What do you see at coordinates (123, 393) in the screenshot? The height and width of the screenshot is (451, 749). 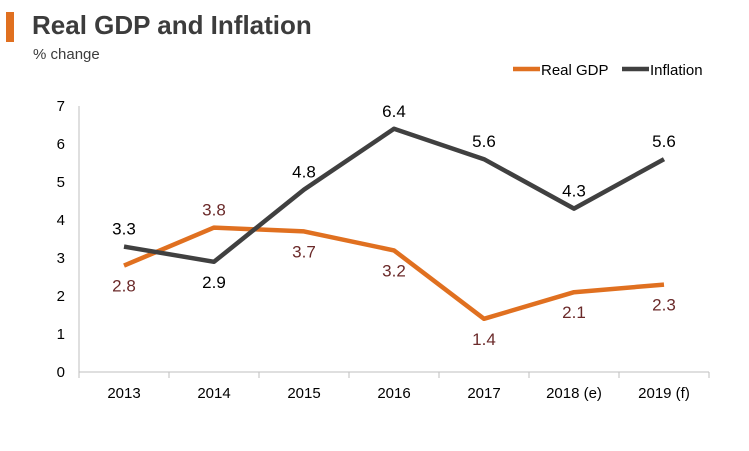 I see `x-tick-label: 2013` at bounding box center [123, 393].